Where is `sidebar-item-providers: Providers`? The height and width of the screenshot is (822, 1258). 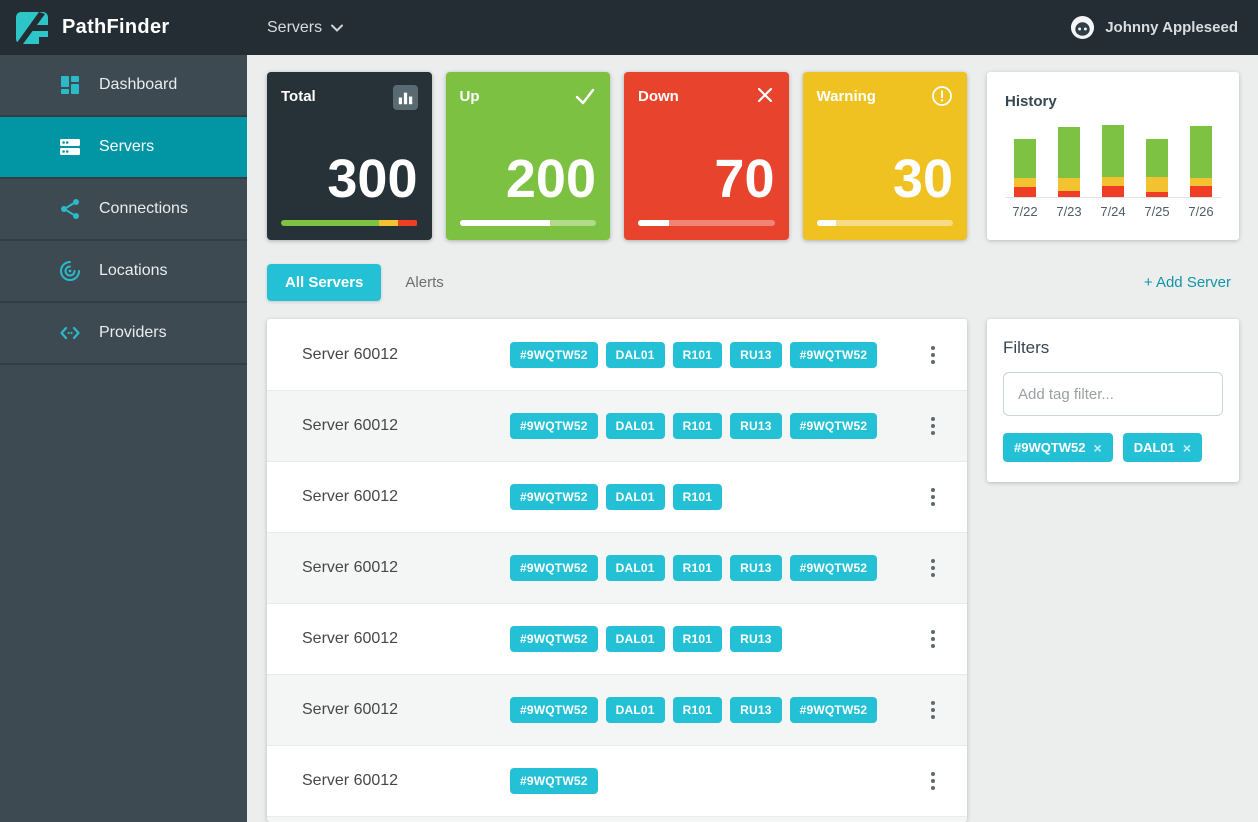
sidebar-item-providers: Providers is located at coordinates (123, 334).